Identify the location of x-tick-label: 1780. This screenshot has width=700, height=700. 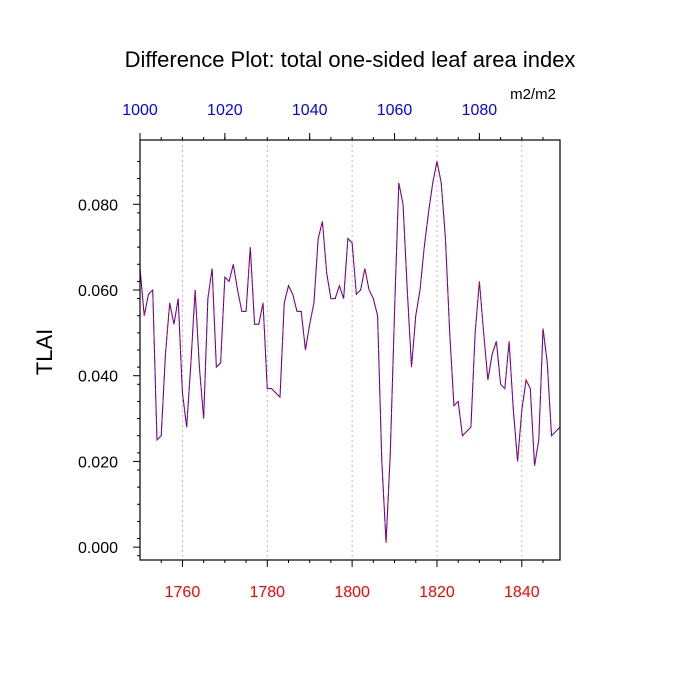
(267, 592).